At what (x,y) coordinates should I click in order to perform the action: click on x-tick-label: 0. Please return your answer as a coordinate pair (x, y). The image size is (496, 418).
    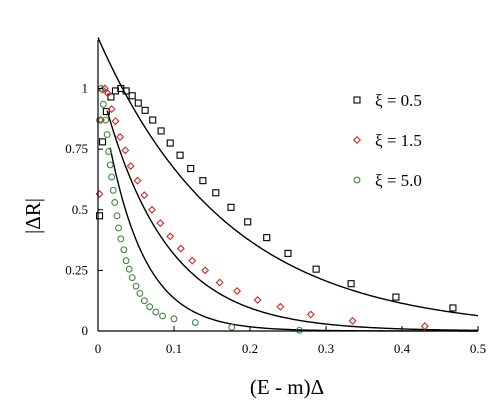
    Looking at the image, I should click on (98, 348).